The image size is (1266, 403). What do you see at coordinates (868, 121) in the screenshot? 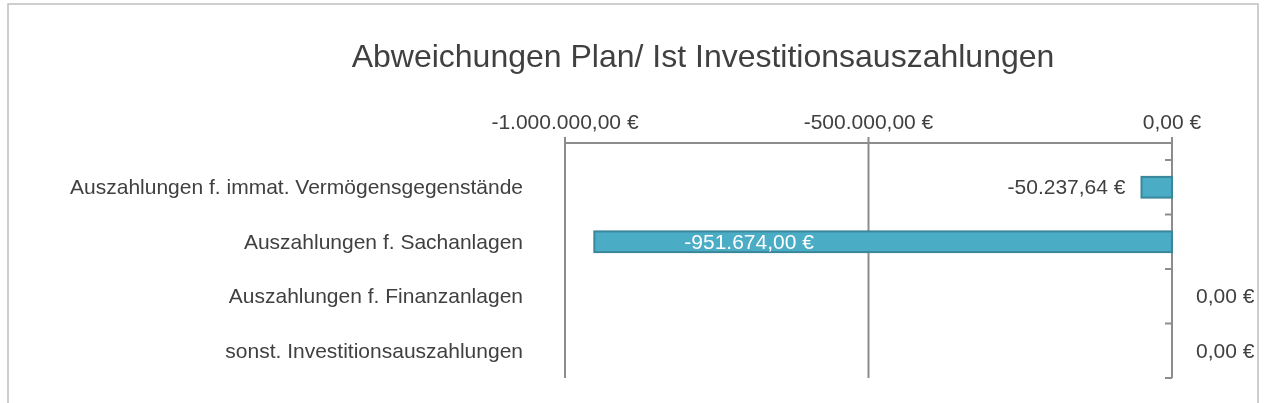
I see `x-tick-label: -500.000,00 €` at bounding box center [868, 121].